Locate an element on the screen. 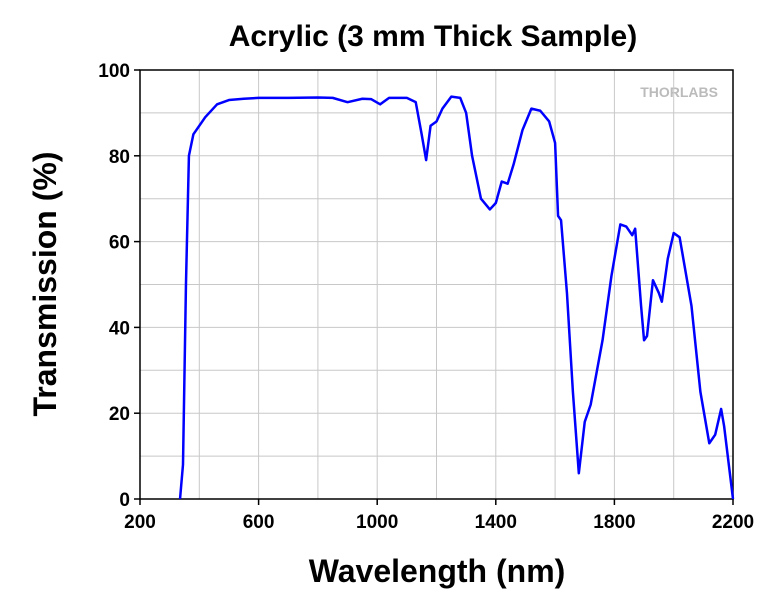 The height and width of the screenshot is (600, 780). watermark: THORLABS is located at coordinates (679, 92).